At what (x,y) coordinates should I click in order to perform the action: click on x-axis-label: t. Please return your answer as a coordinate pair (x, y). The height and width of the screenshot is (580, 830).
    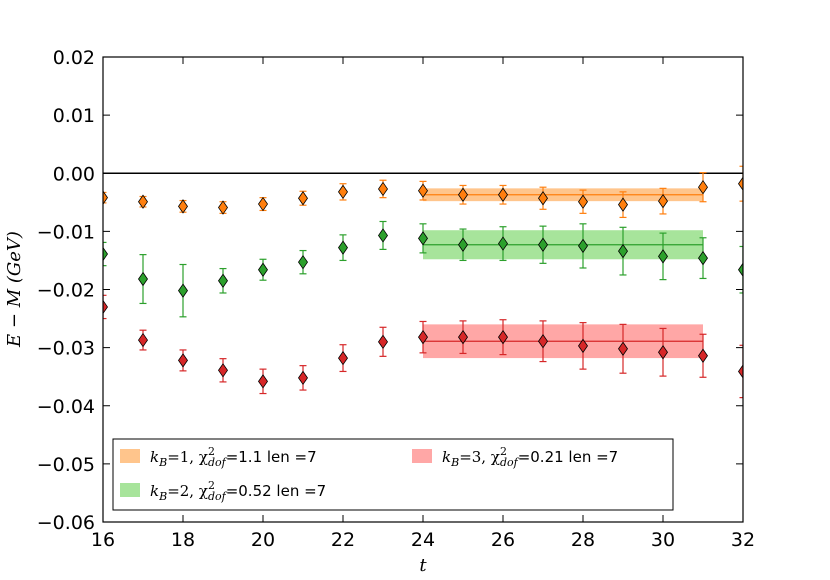
    Looking at the image, I should click on (423, 565).